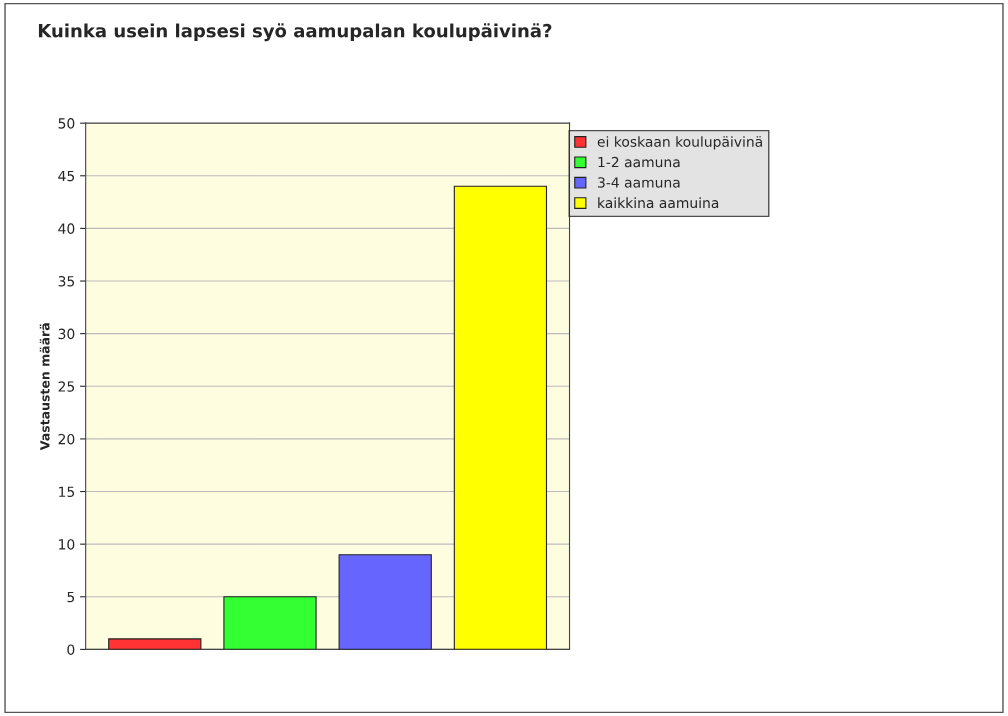 The height and width of the screenshot is (716, 1008). I want to click on y-tick-label: 30, so click(66, 334).